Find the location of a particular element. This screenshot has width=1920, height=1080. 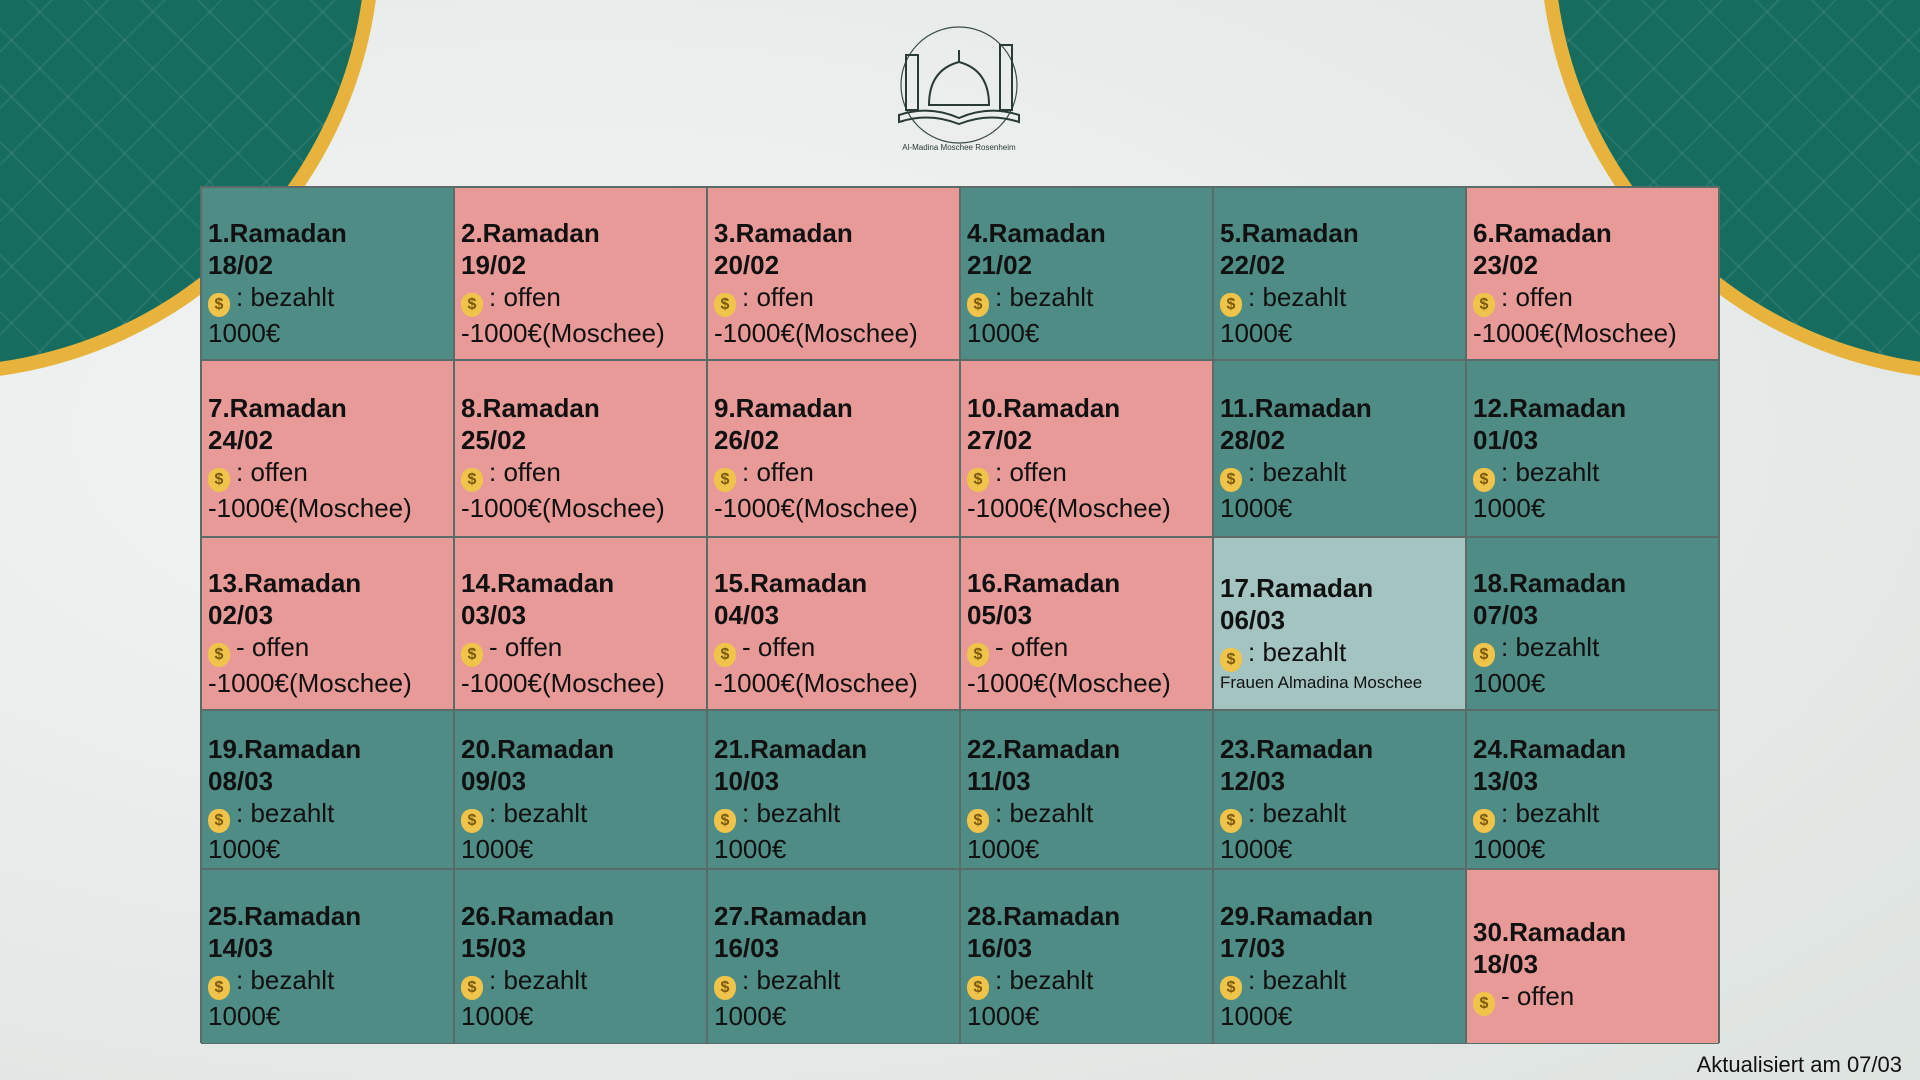

day-cell: 22.Ramadan 11/03 $: bezahlt 1000€ is located at coordinates (1086, 789).